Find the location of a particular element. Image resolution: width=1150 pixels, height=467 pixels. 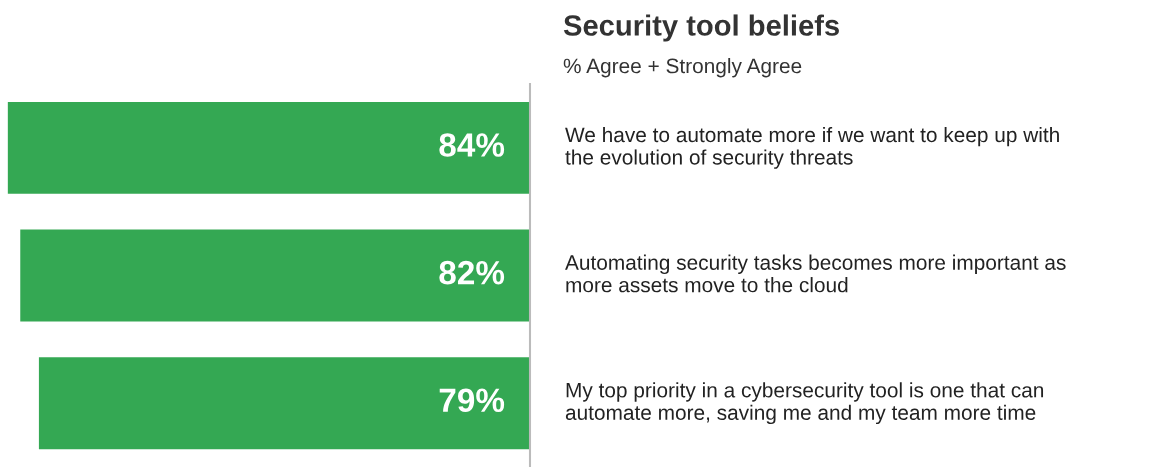

y-tick-label: Automating security tasks becomes more important as more assets move to the cloud is located at coordinates (815, 273).